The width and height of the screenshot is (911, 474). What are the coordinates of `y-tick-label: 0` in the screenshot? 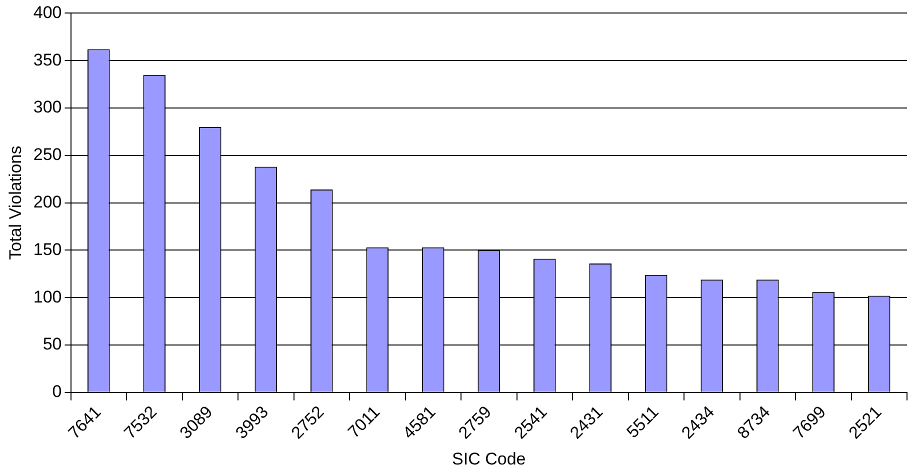 It's located at (57, 392).